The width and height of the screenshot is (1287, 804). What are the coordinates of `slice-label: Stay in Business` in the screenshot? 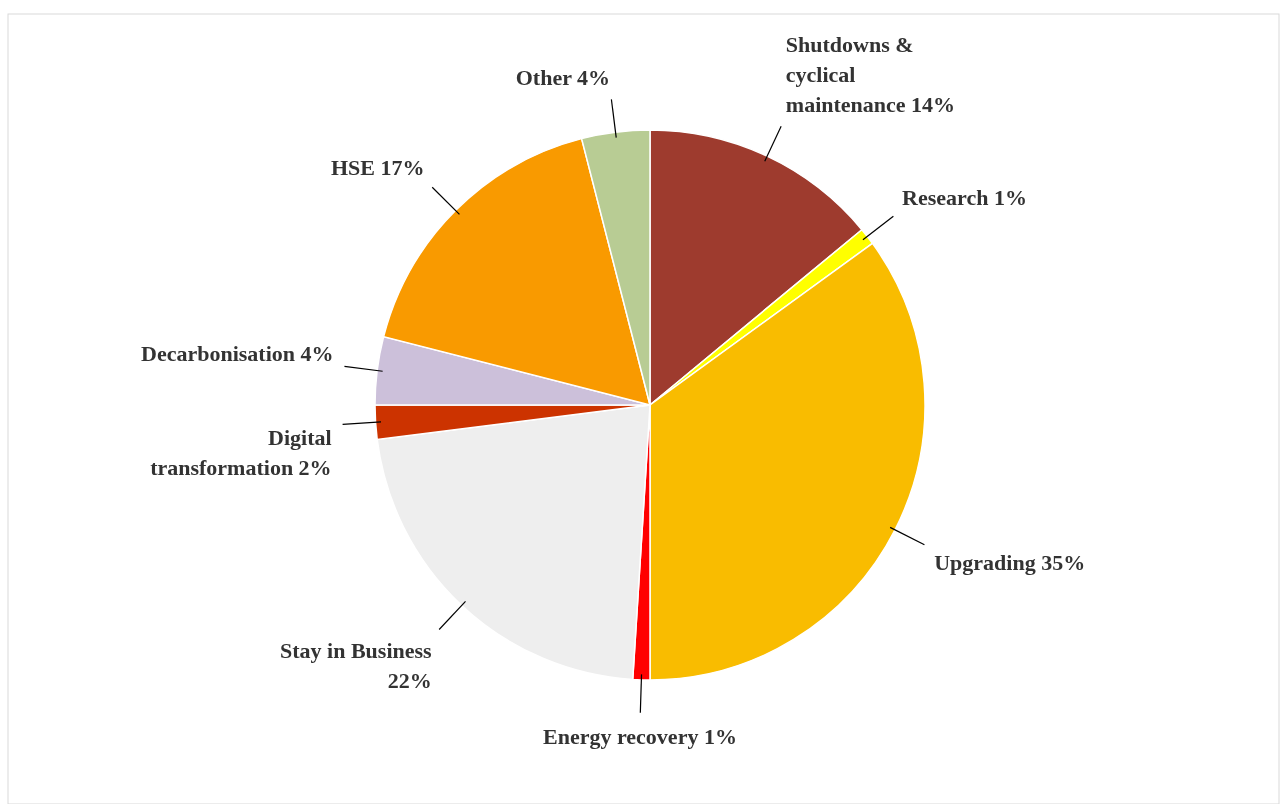 It's located at (356, 650).